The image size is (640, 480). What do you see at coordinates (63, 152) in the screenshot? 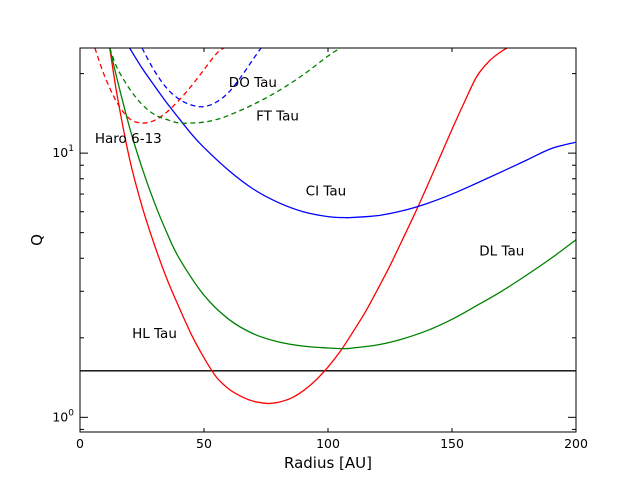
I see `y-tick-label: 10¹` at bounding box center [63, 152].